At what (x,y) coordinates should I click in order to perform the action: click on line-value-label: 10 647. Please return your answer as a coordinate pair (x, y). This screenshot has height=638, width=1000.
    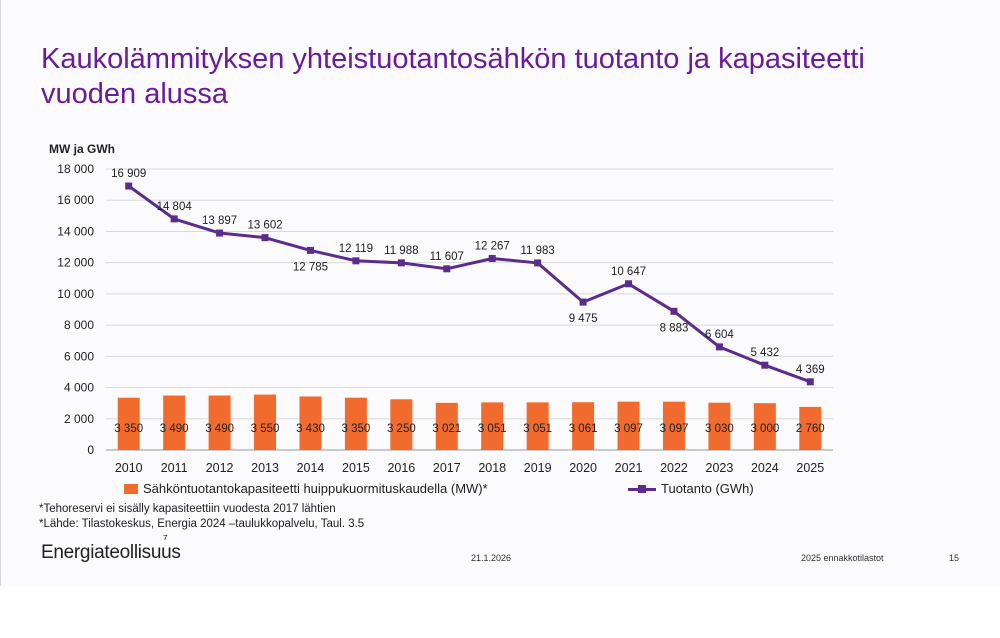
    Looking at the image, I should click on (628, 272).